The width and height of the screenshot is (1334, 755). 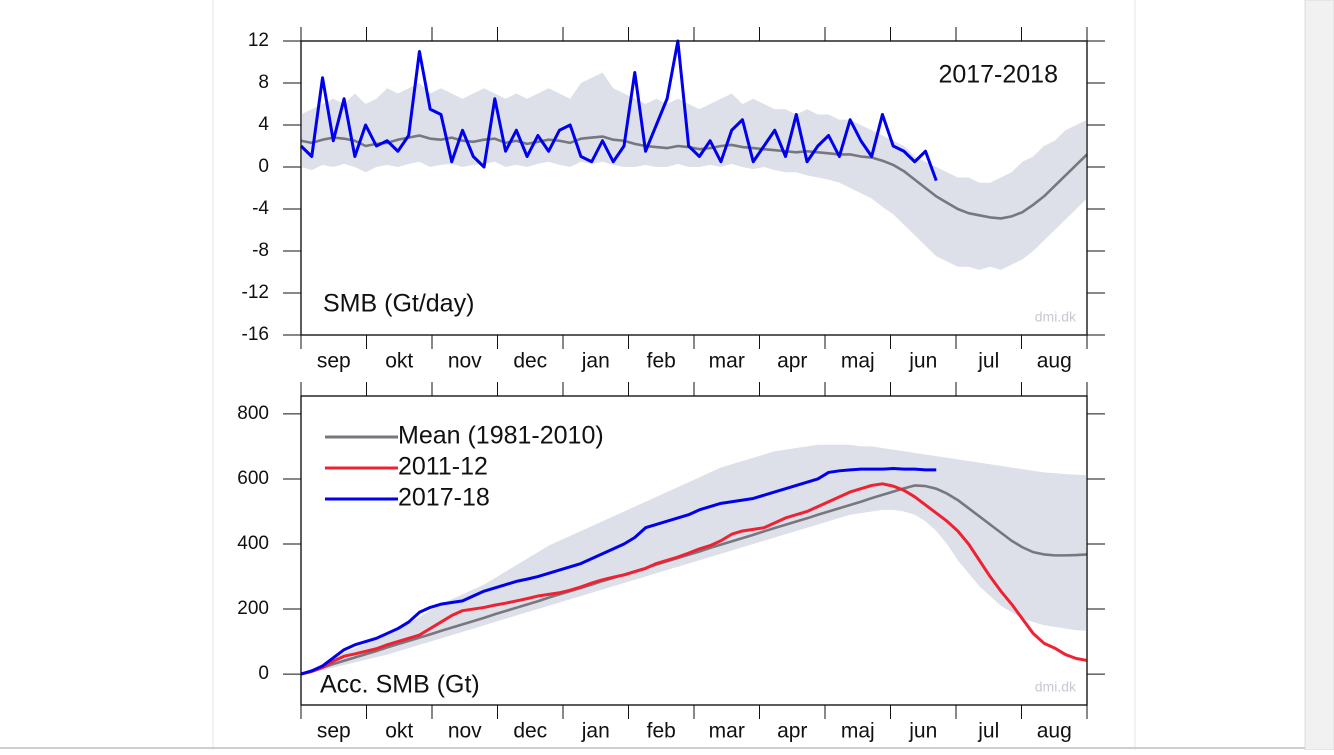 What do you see at coordinates (253, 608) in the screenshot?
I see `y-tick-label: 200` at bounding box center [253, 608].